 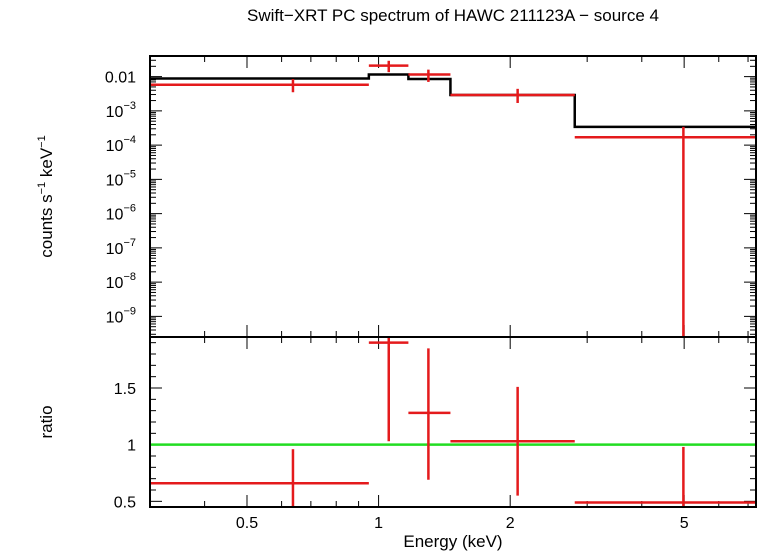 I want to click on y-tick-label: 0.5, so click(x=125, y=502).